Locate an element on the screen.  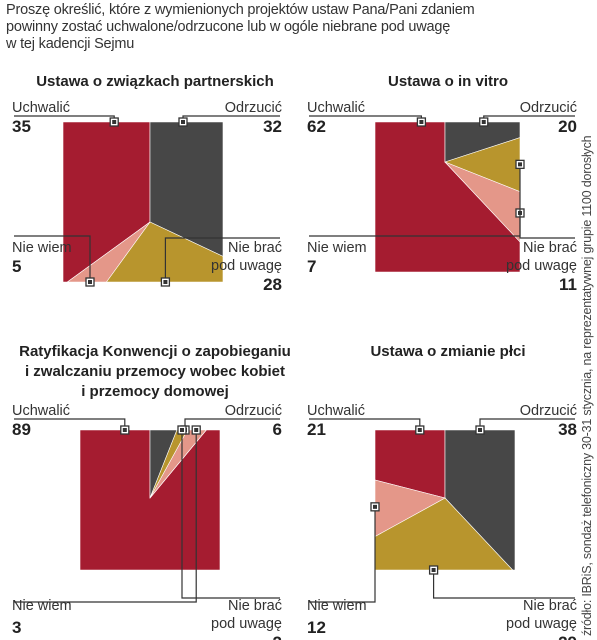
value-nie-brac: 29 is located at coordinates (567, 636).